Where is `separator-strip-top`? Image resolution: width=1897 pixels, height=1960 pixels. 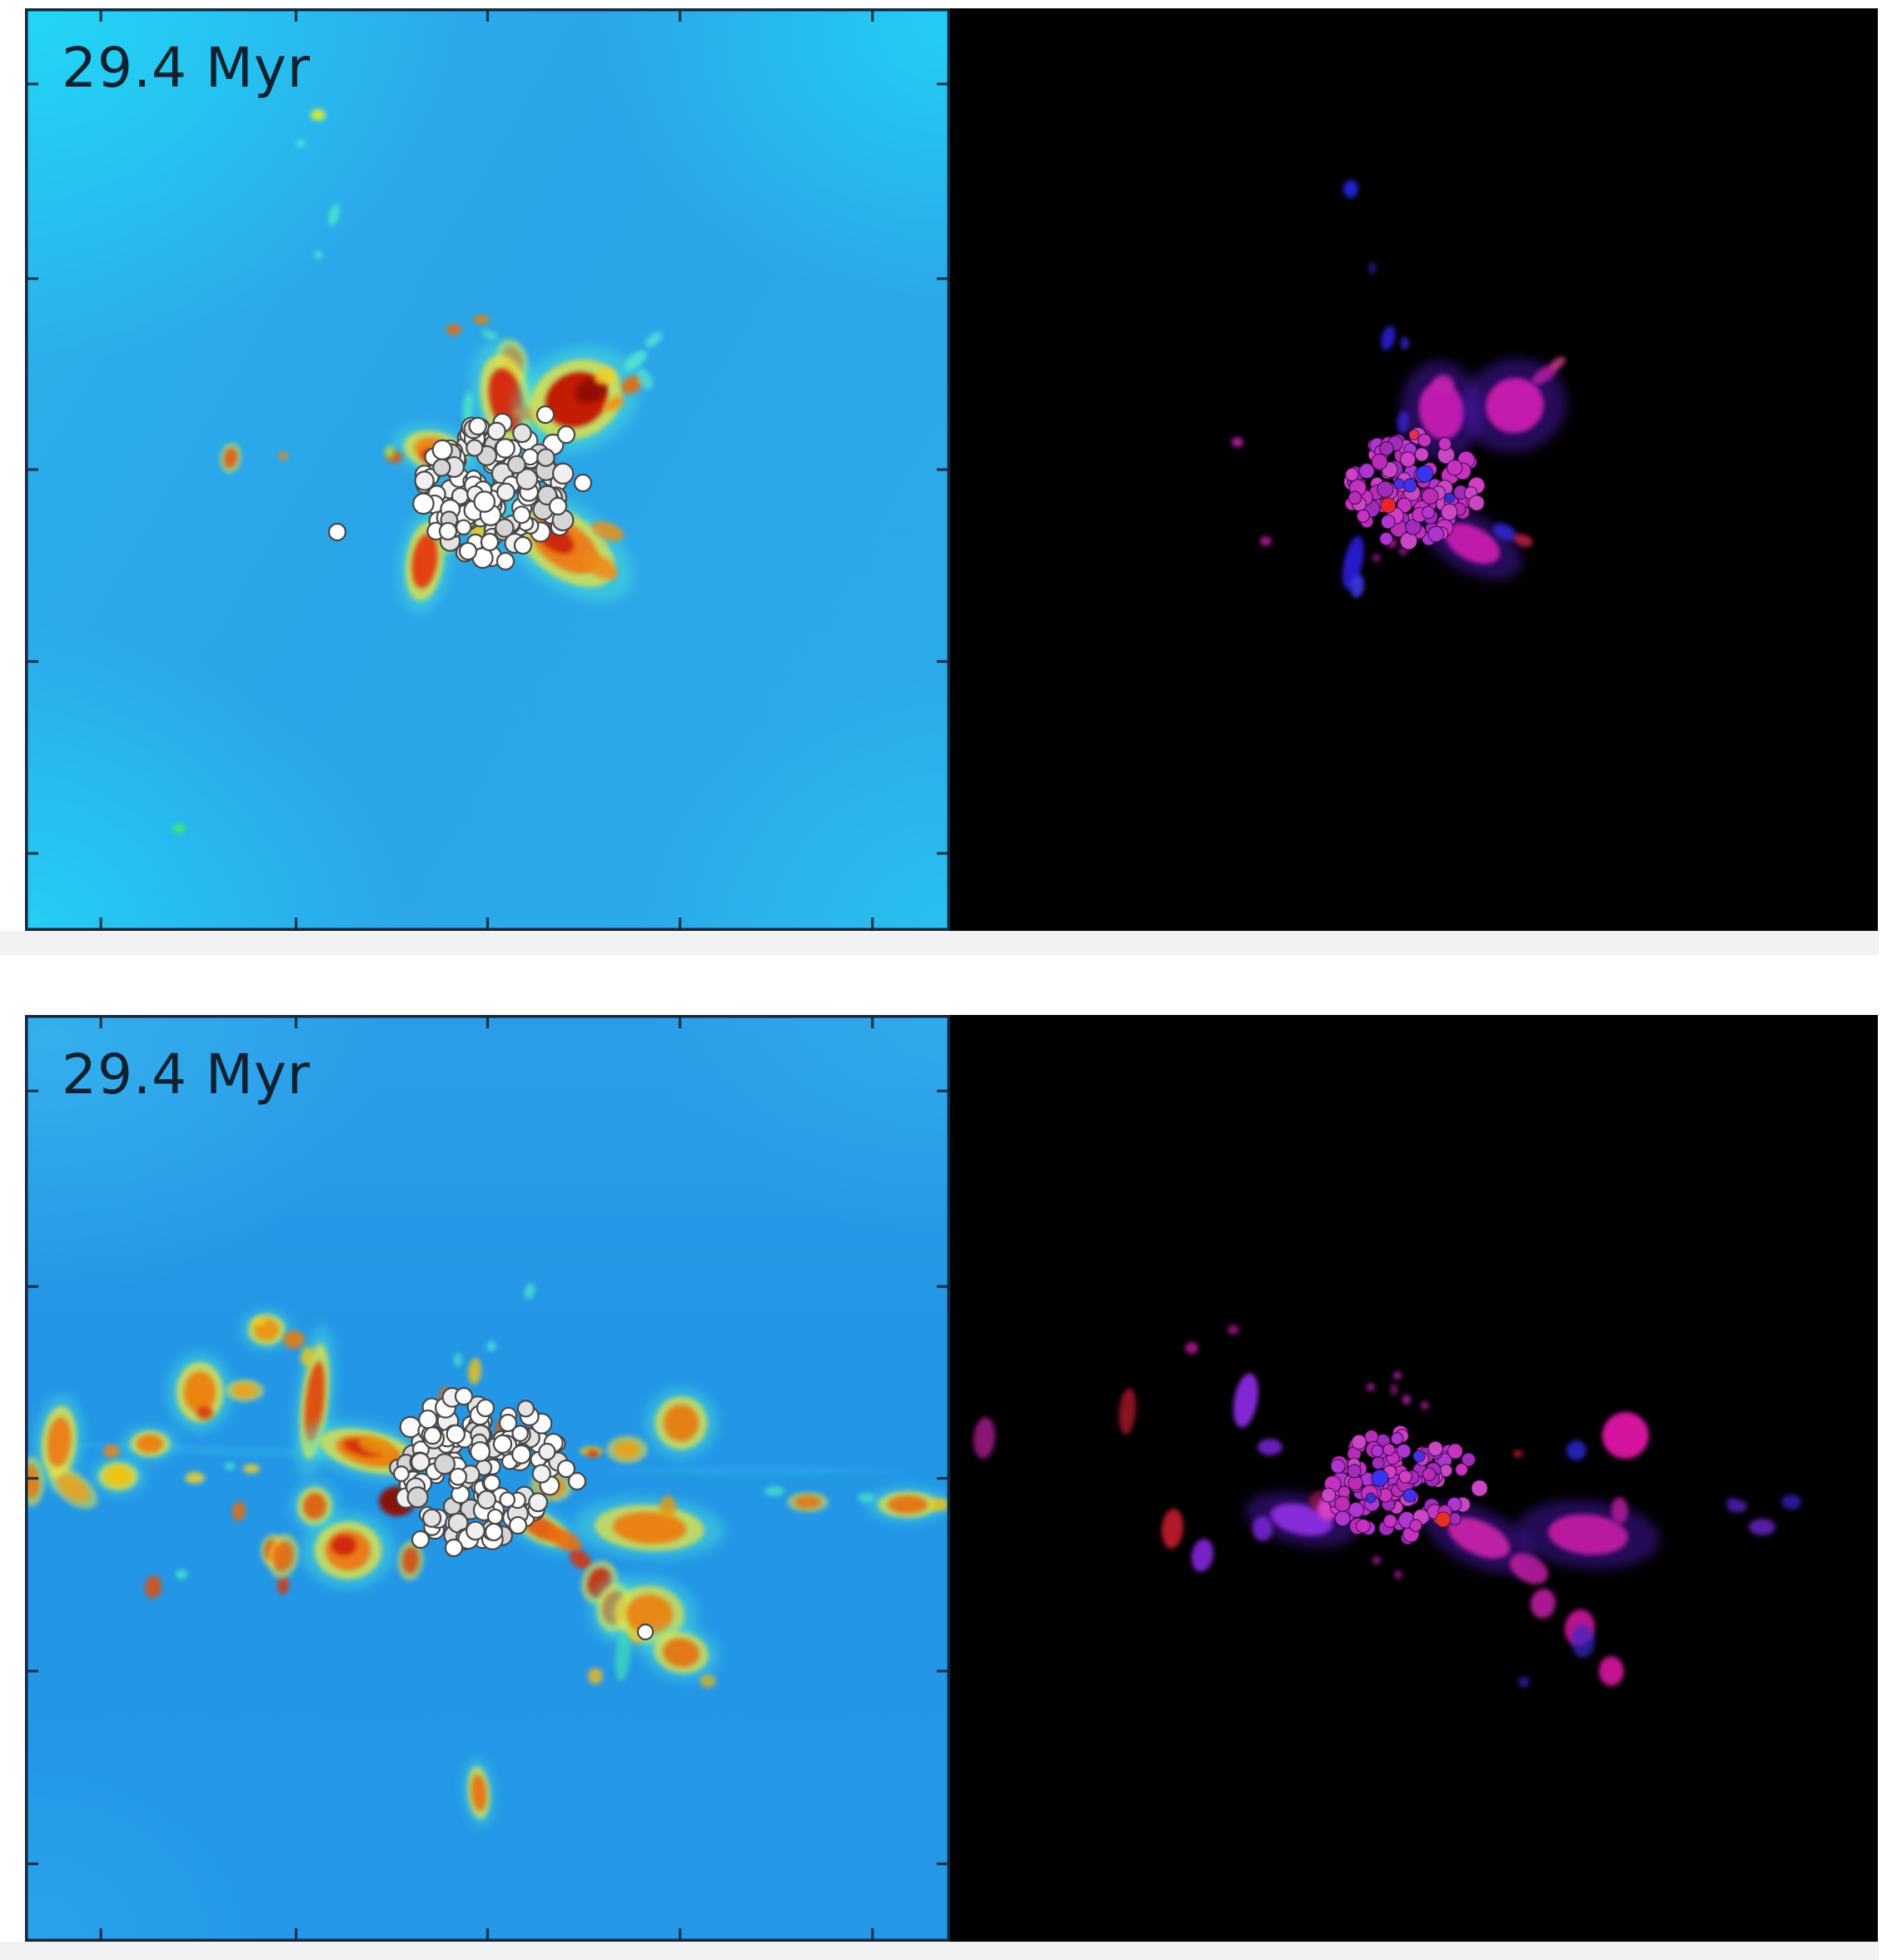
separator-strip-top is located at coordinates (939, 943).